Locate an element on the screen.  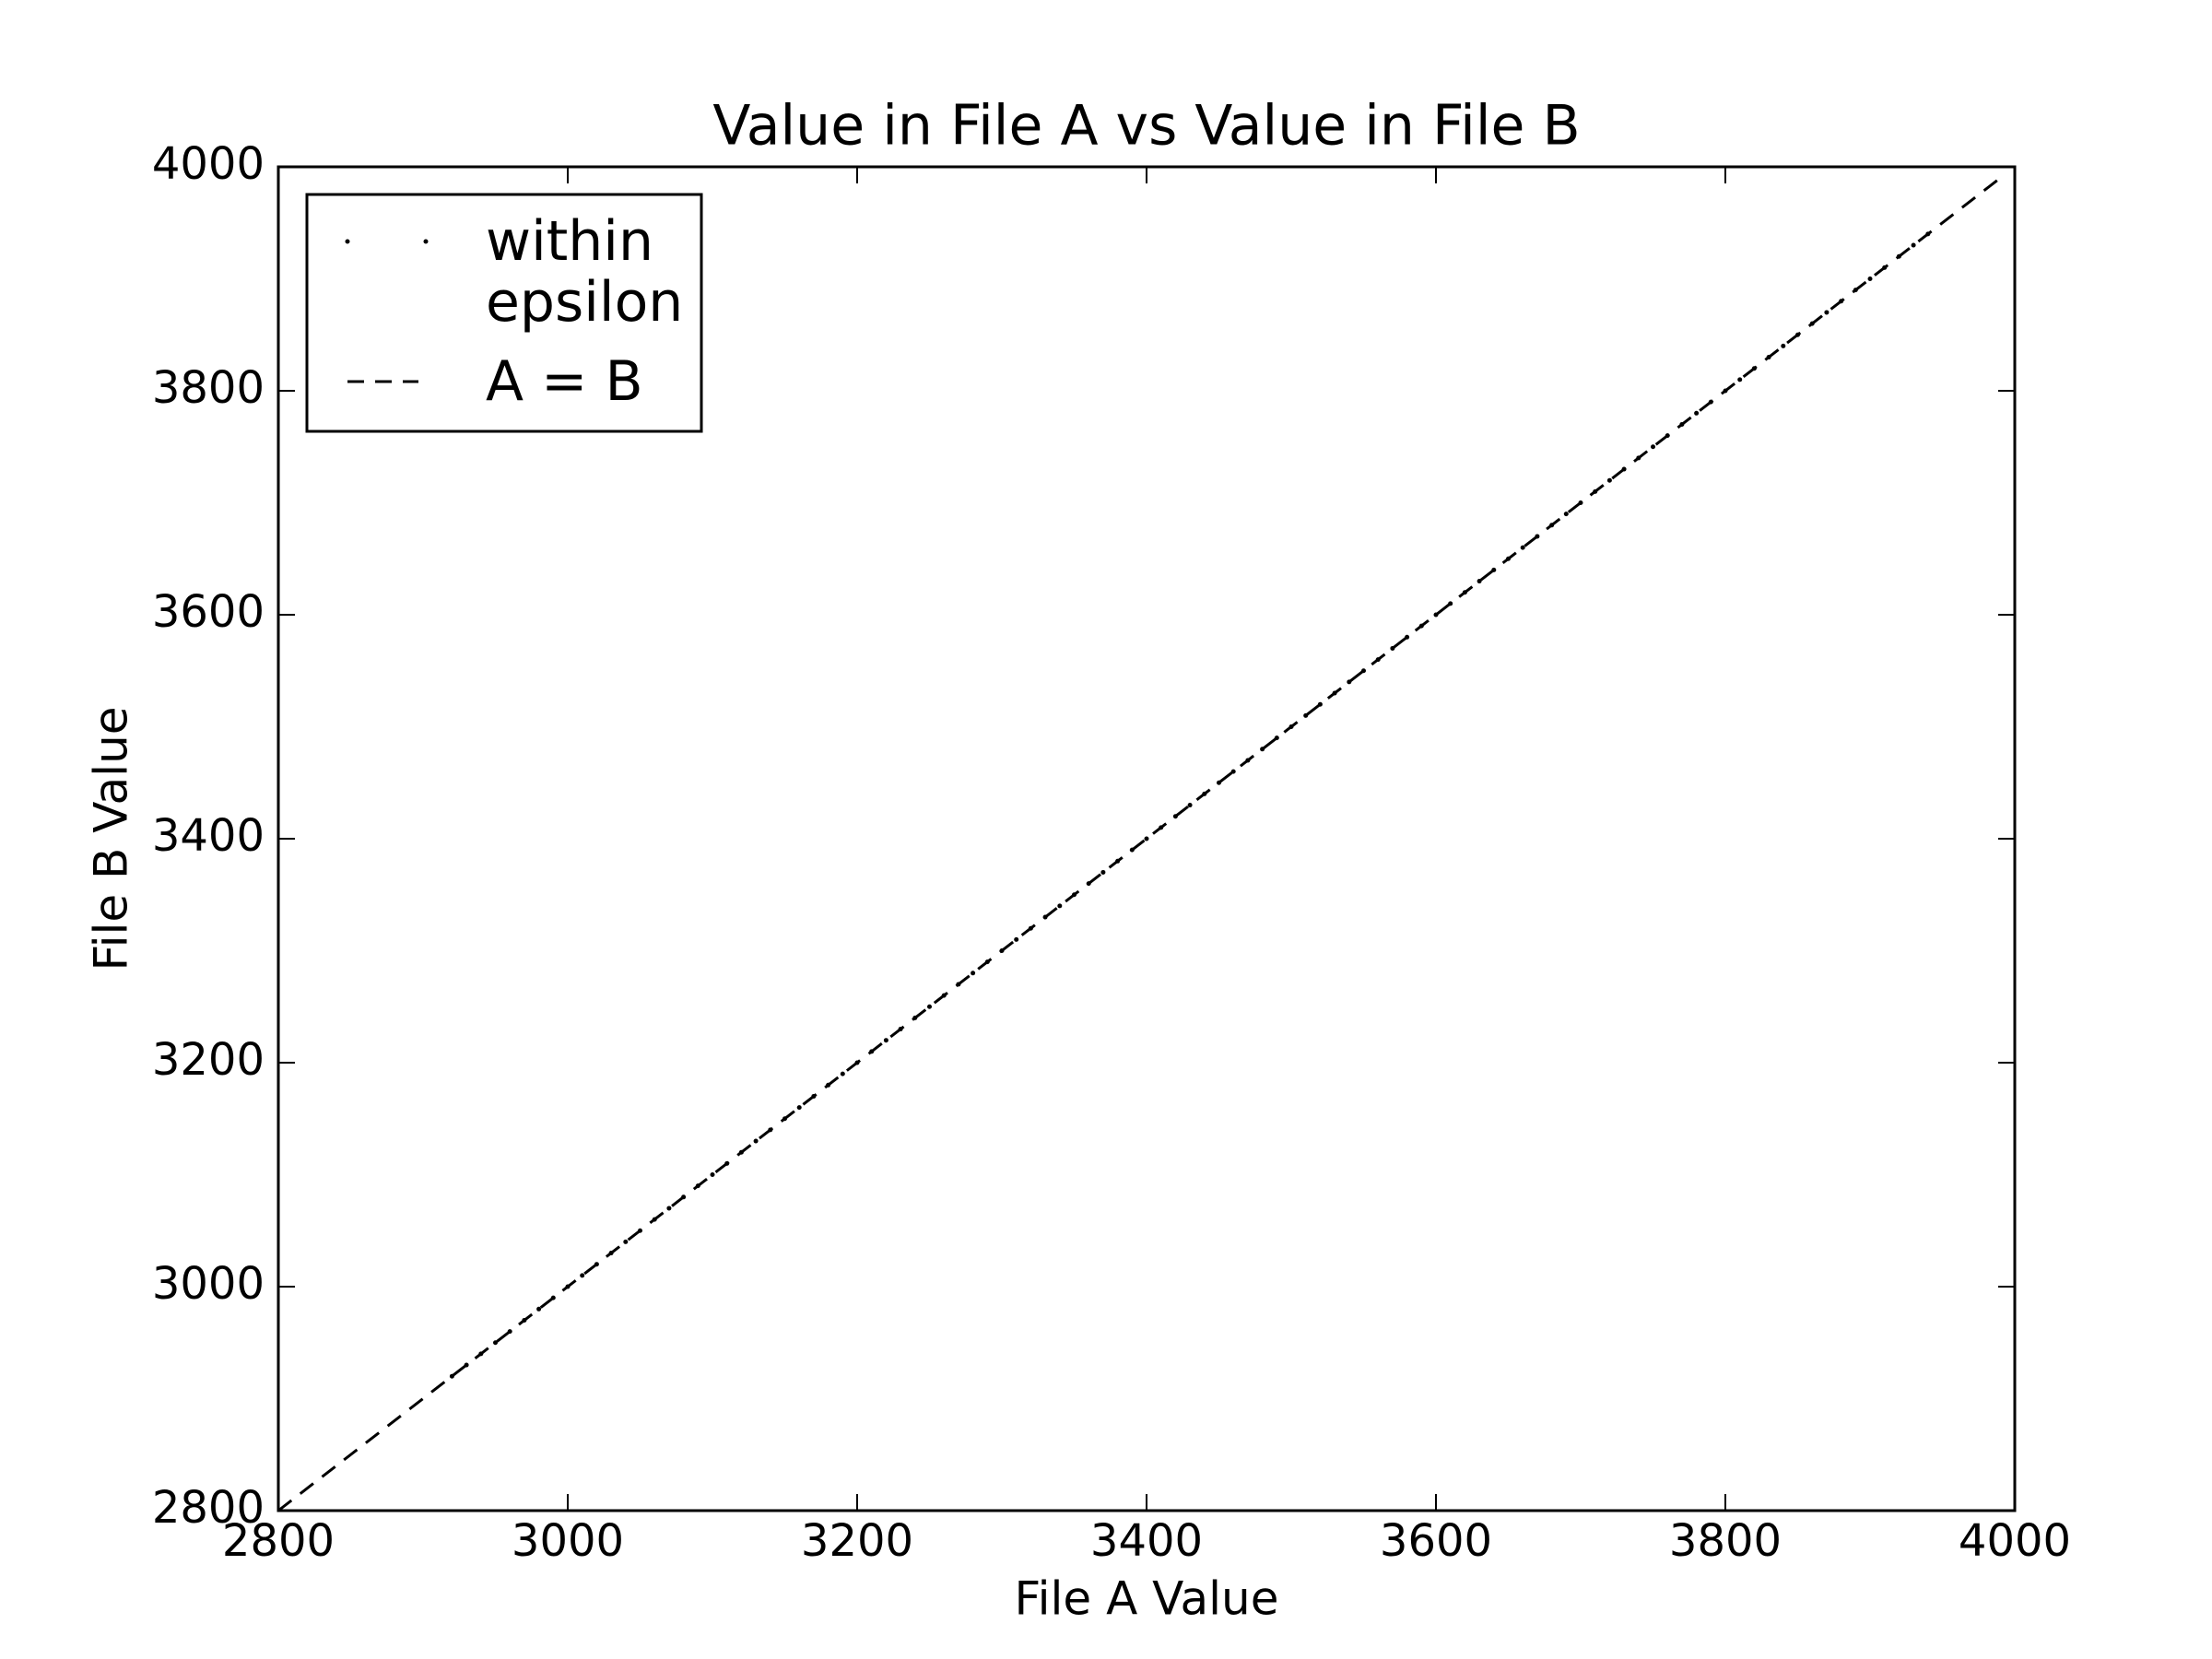
x-tick-label: 3600 is located at coordinates (1436, 1541).